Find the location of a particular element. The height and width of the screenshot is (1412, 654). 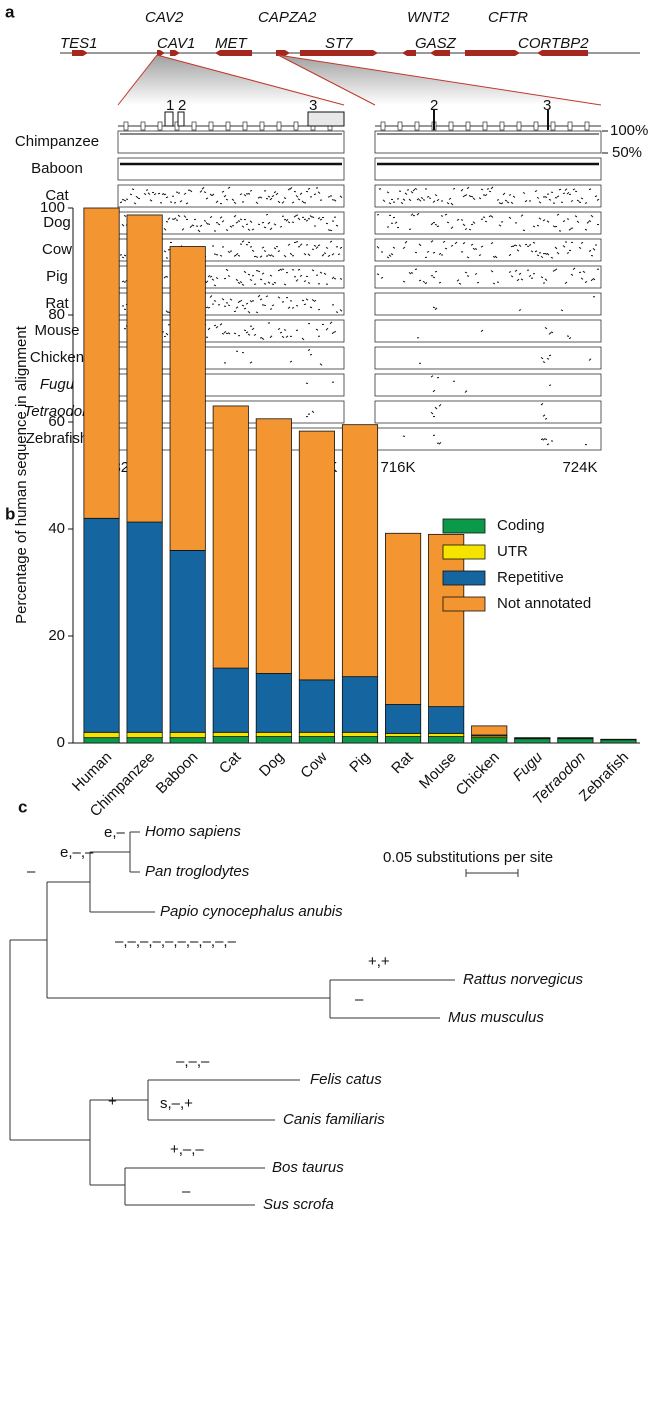

branch-label: + is located at coordinates (112, 1101).